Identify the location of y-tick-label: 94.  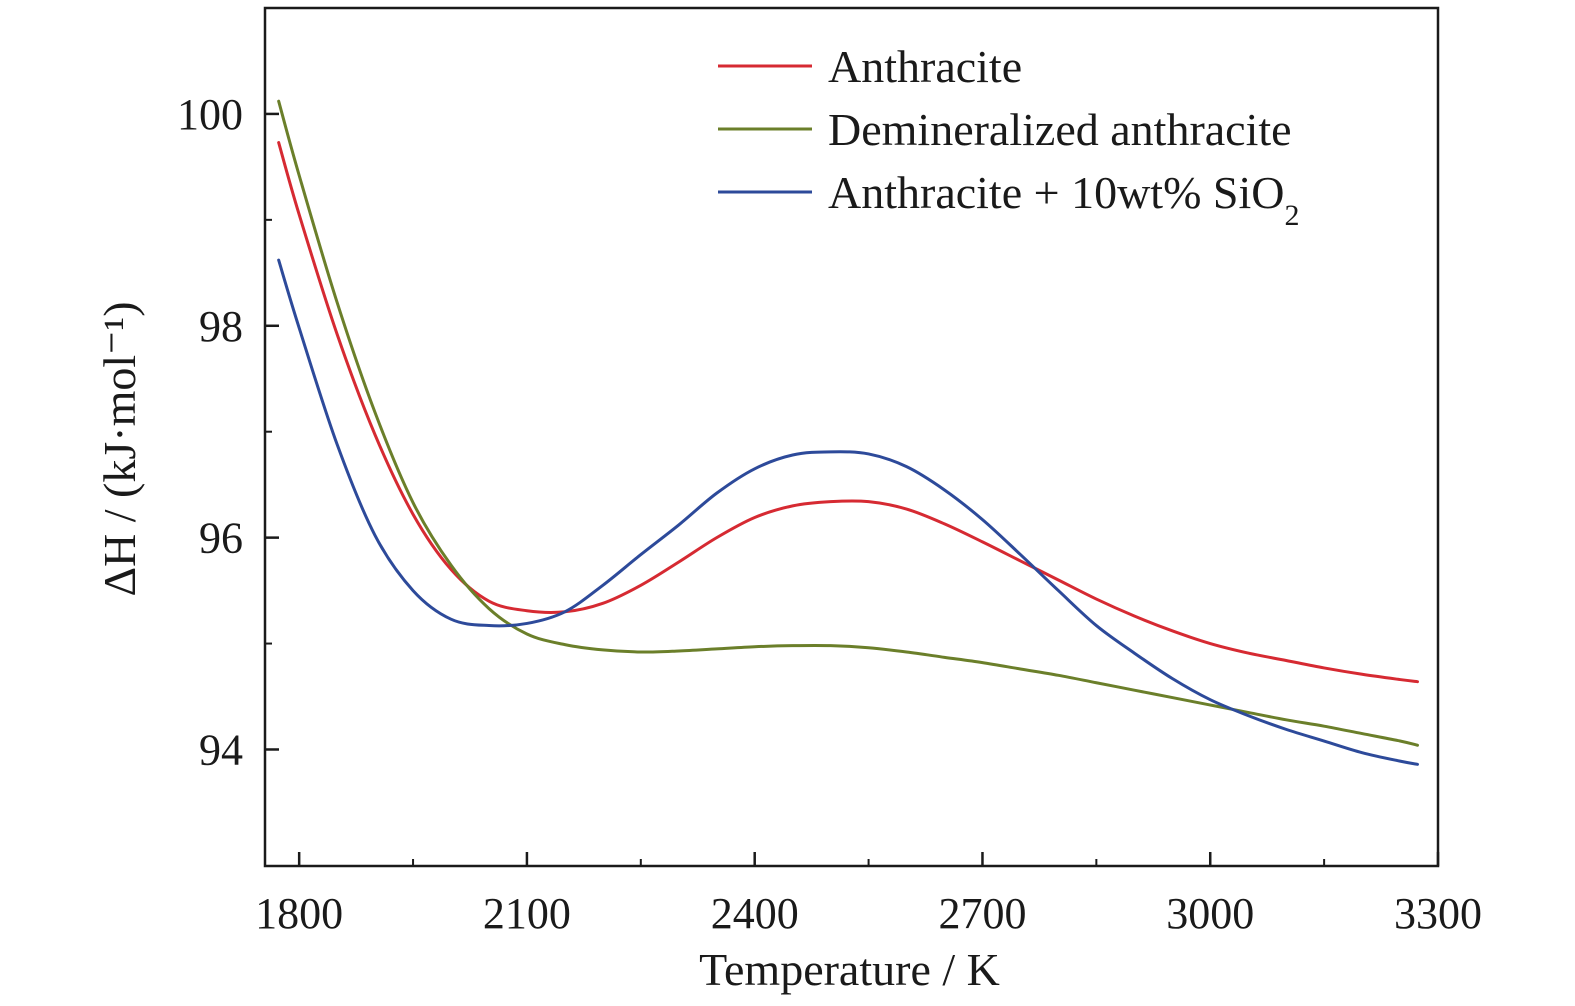
(221, 749).